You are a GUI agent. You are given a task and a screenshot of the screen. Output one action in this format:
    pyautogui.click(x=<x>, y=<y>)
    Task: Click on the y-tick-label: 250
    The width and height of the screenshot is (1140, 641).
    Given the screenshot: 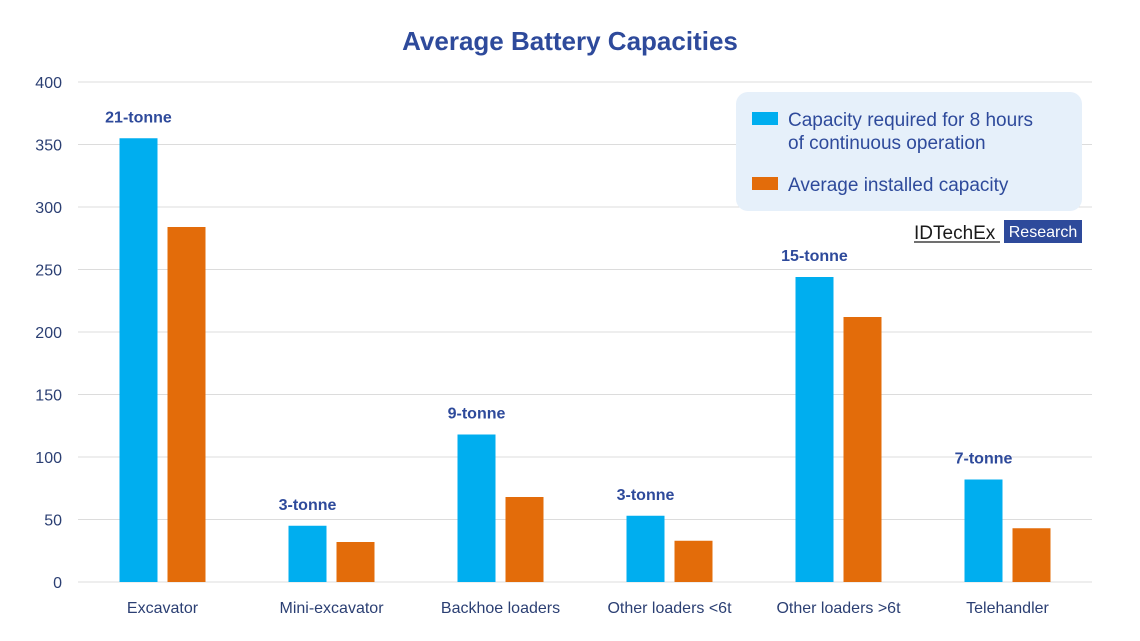 What is the action you would take?
    pyautogui.click(x=48, y=271)
    